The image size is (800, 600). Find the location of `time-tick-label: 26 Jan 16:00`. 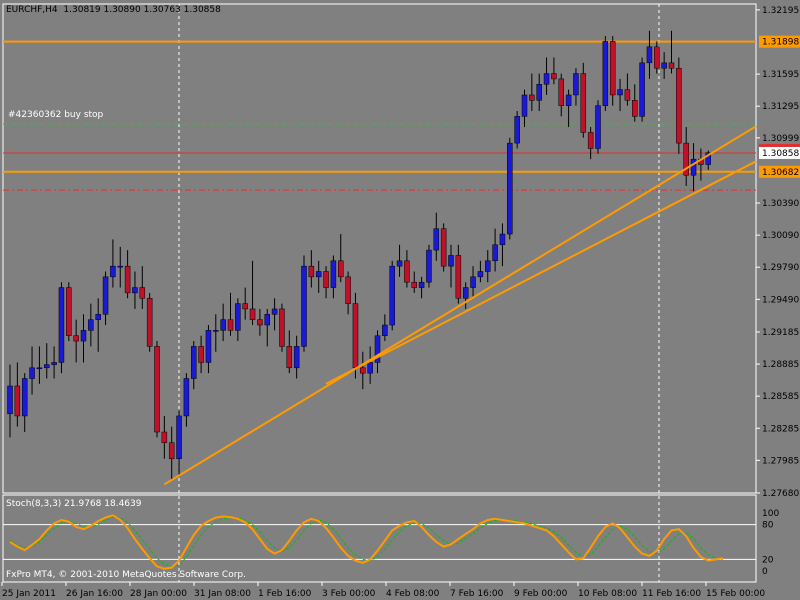

time-tick-label: 26 Jan 16:00 is located at coordinates (94, 594).